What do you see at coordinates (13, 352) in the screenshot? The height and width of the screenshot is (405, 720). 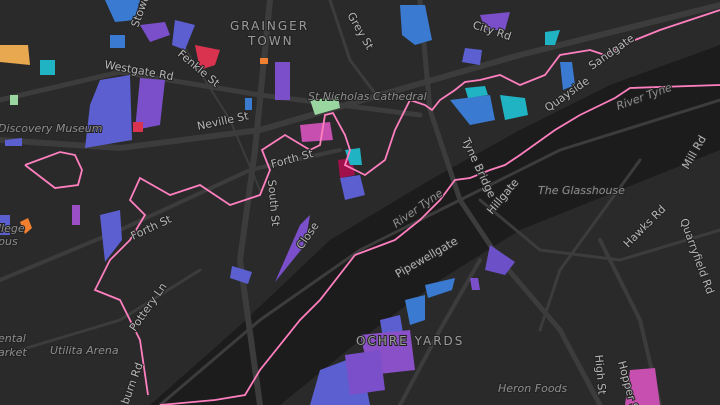 I see `poi-label: arket` at bounding box center [13, 352].